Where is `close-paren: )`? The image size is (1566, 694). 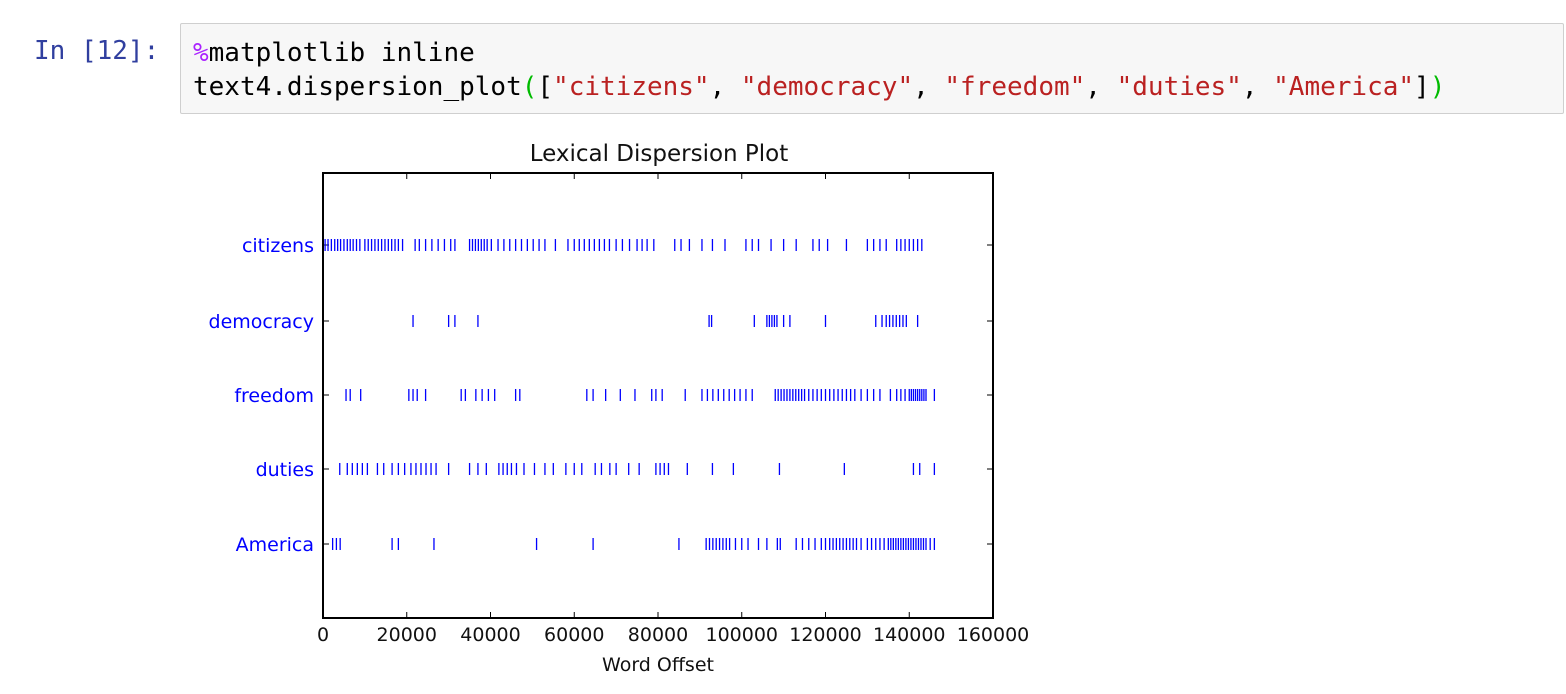
close-paren: ) is located at coordinates (1437, 87).